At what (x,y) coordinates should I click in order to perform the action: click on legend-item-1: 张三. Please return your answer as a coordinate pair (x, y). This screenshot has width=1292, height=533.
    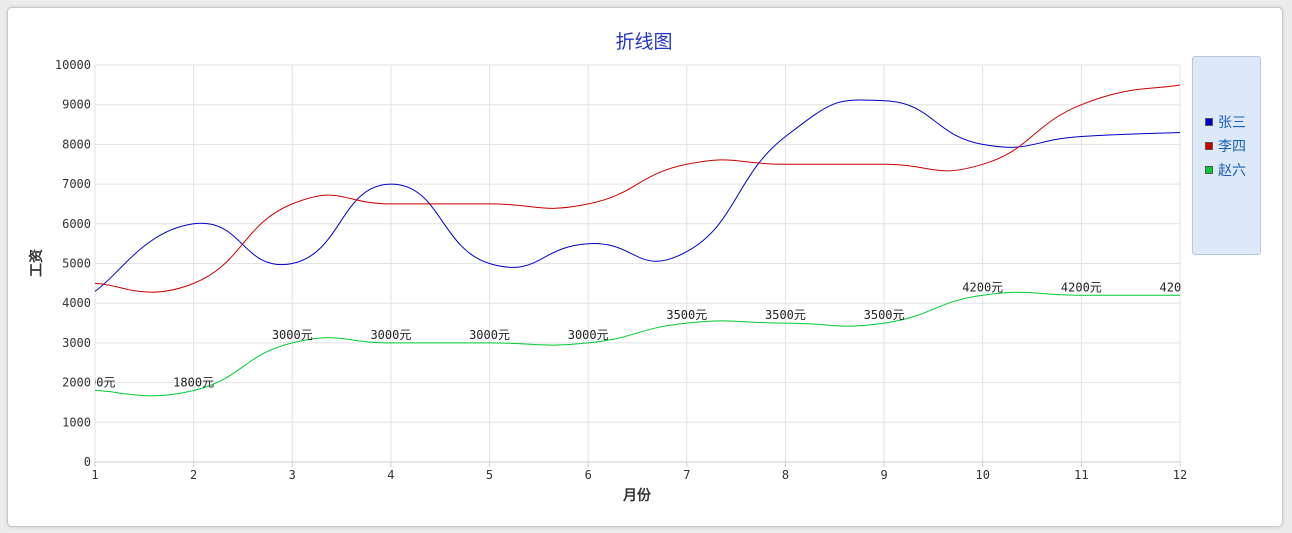
    Looking at the image, I should click on (1225, 122).